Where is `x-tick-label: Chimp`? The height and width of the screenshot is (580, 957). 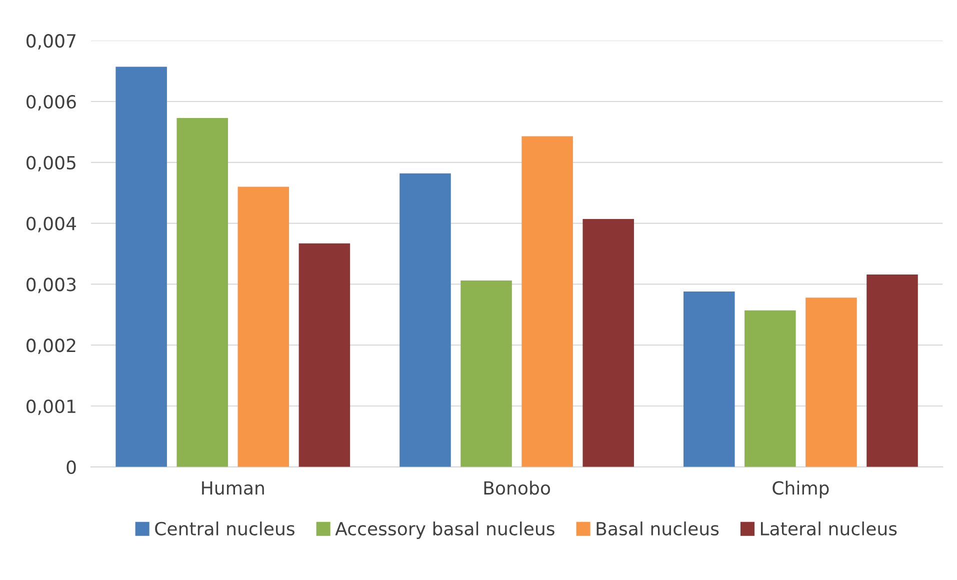
x-tick-label: Chimp is located at coordinates (800, 489).